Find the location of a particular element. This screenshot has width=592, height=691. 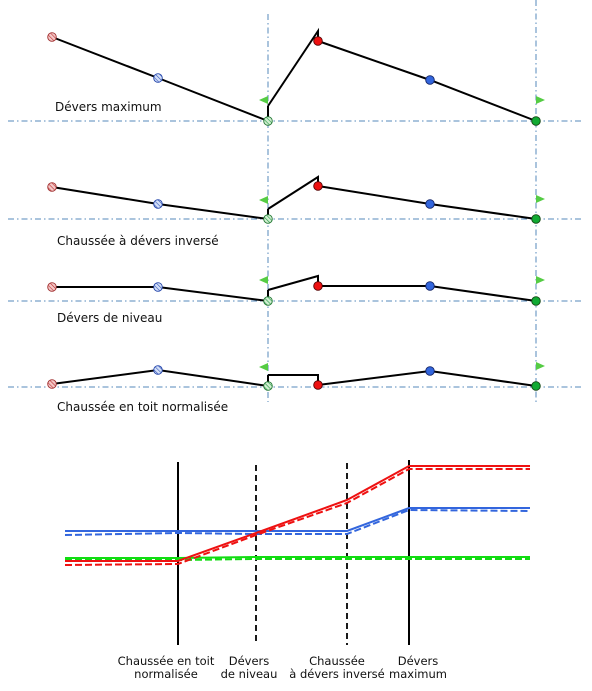

profile-label: Chaussée à dévers inversé is located at coordinates (138, 241).